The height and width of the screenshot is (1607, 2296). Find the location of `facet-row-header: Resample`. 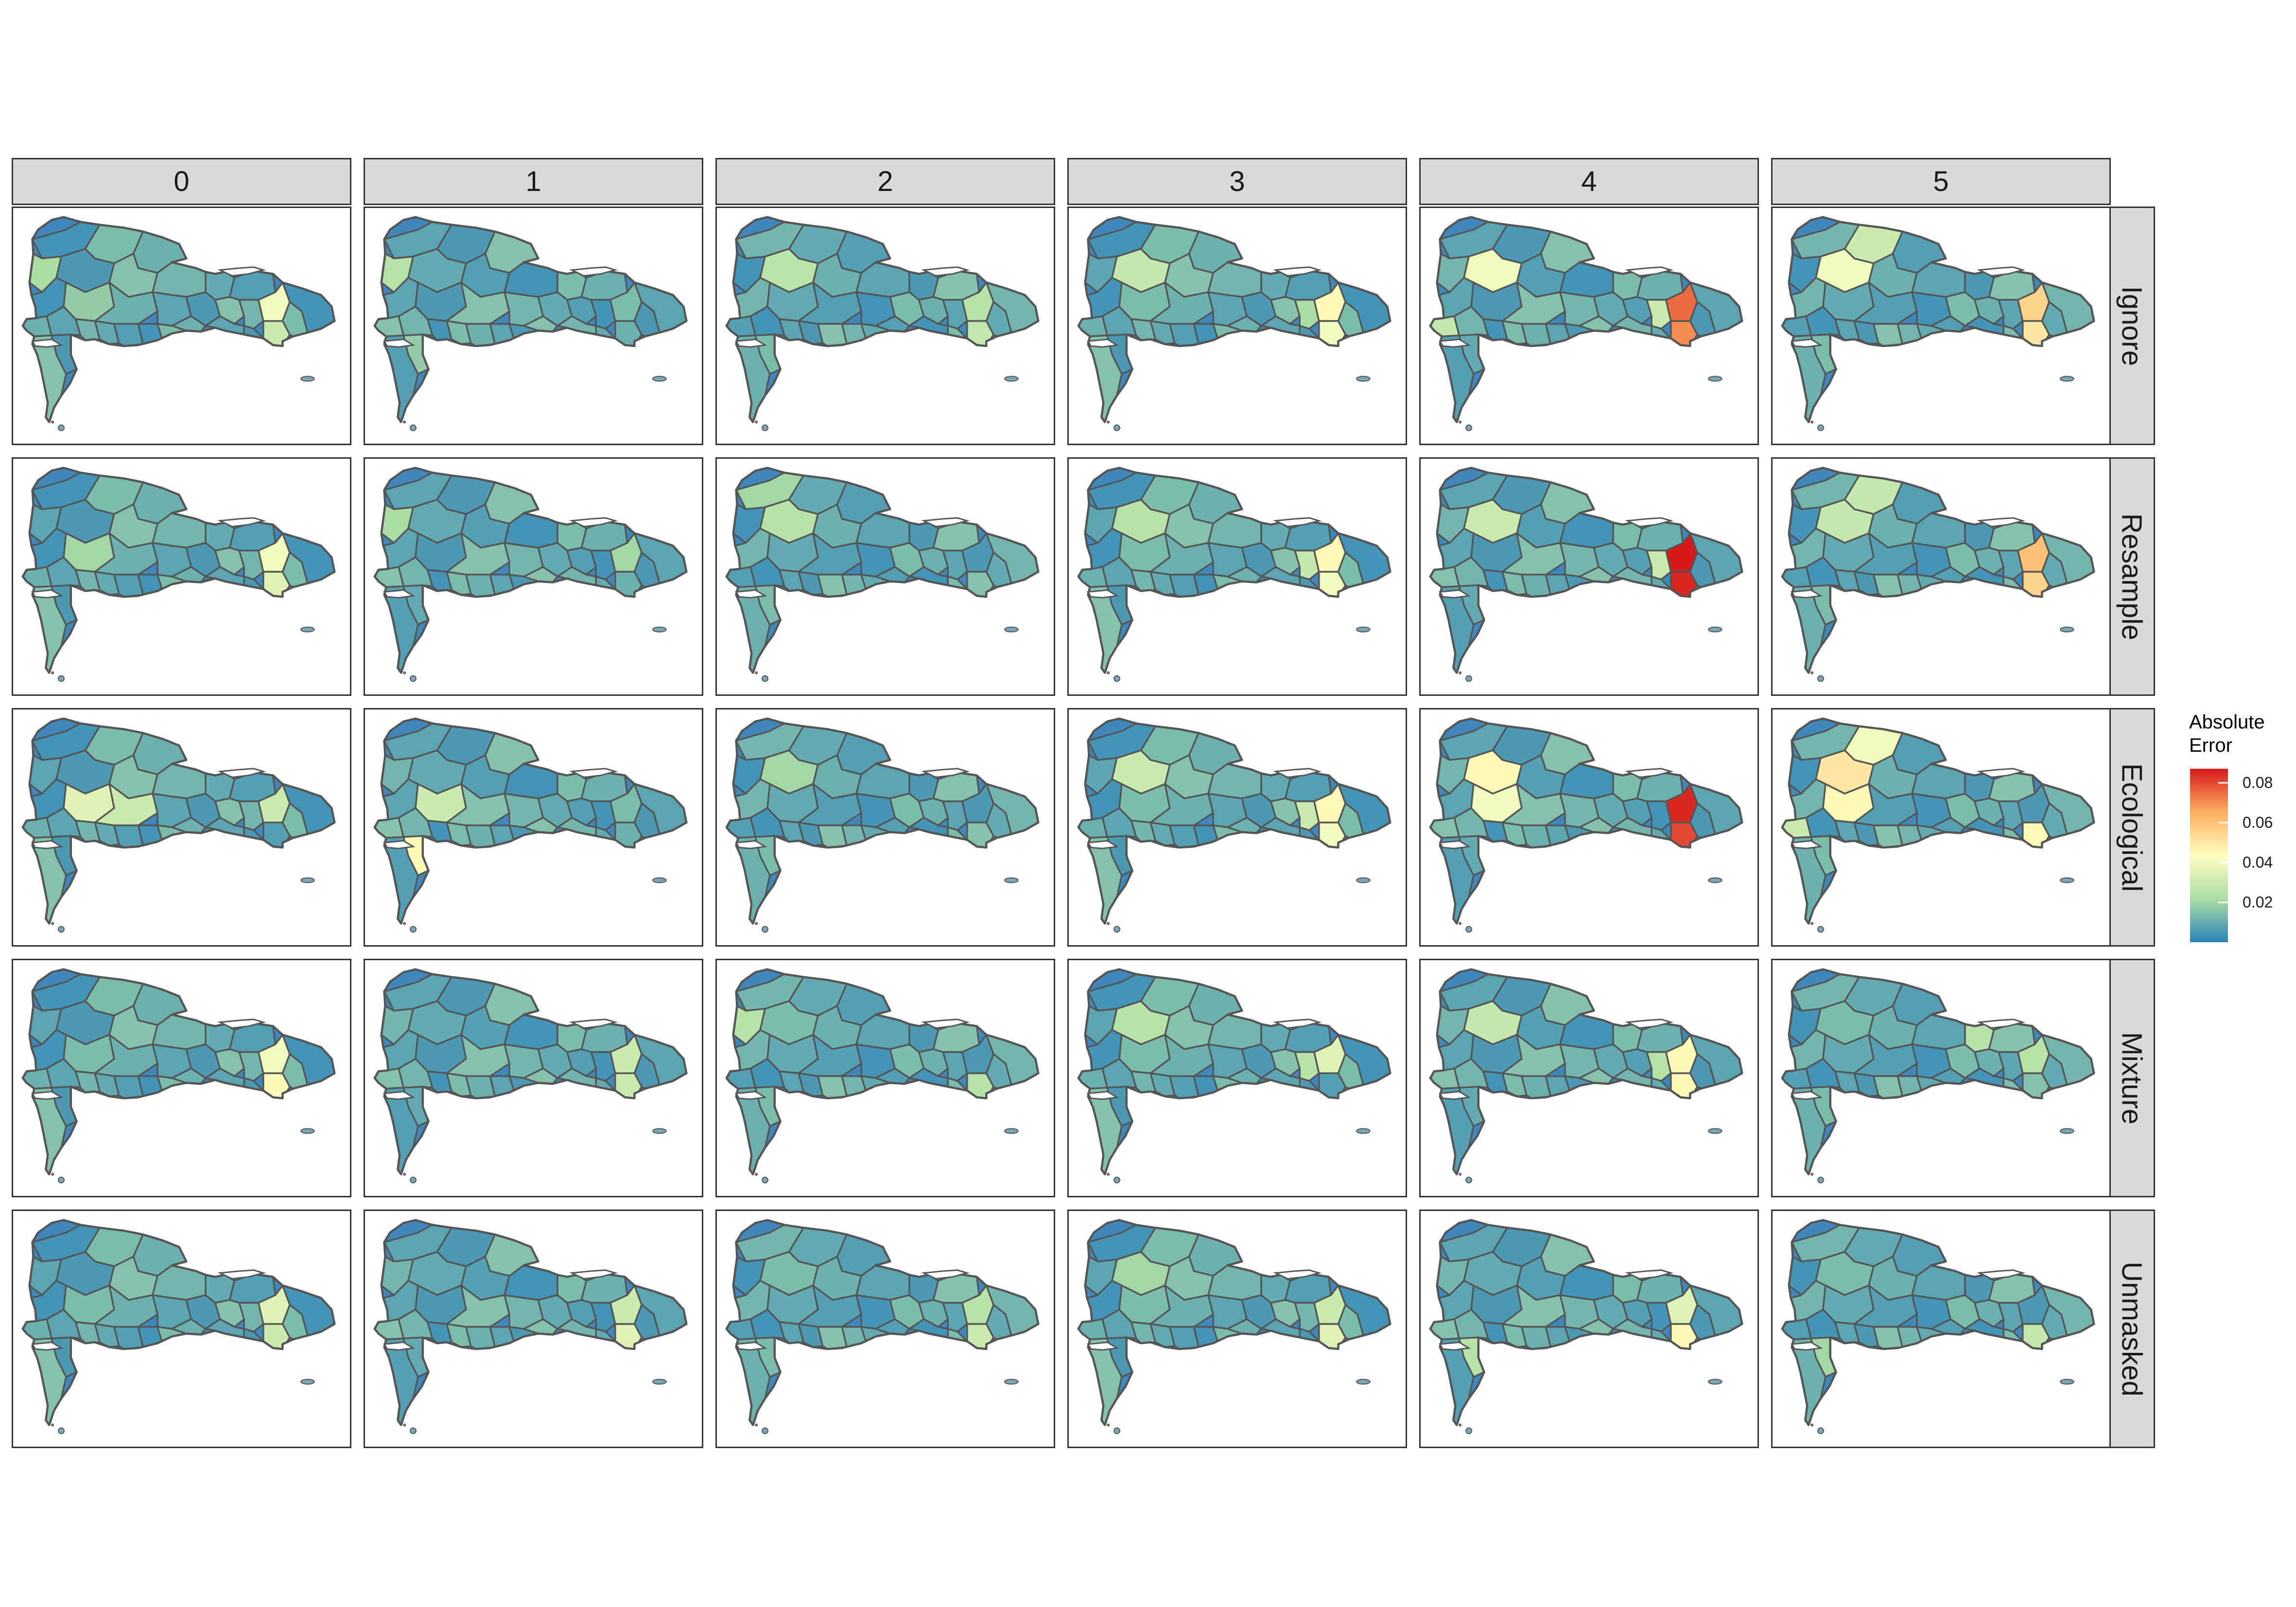

facet-row-header: Resample is located at coordinates (2131, 576).